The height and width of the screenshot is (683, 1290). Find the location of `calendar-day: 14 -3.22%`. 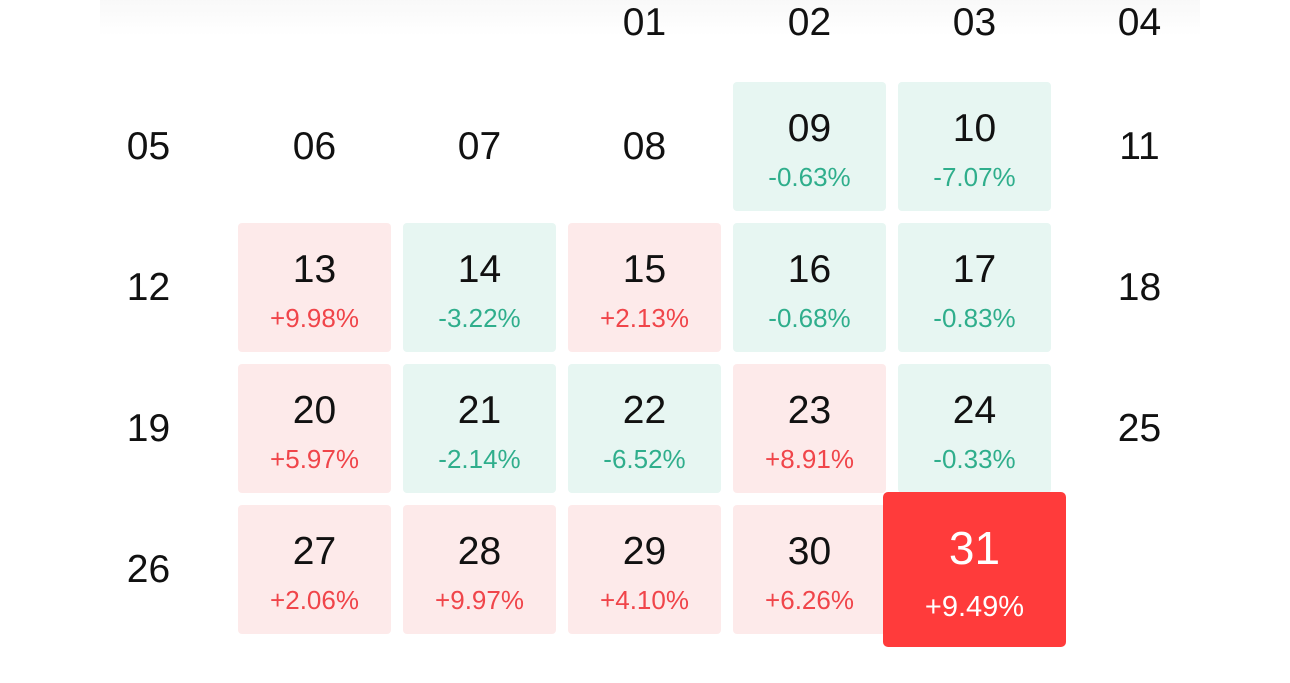

calendar-day: 14 -3.22% is located at coordinates (479, 287).